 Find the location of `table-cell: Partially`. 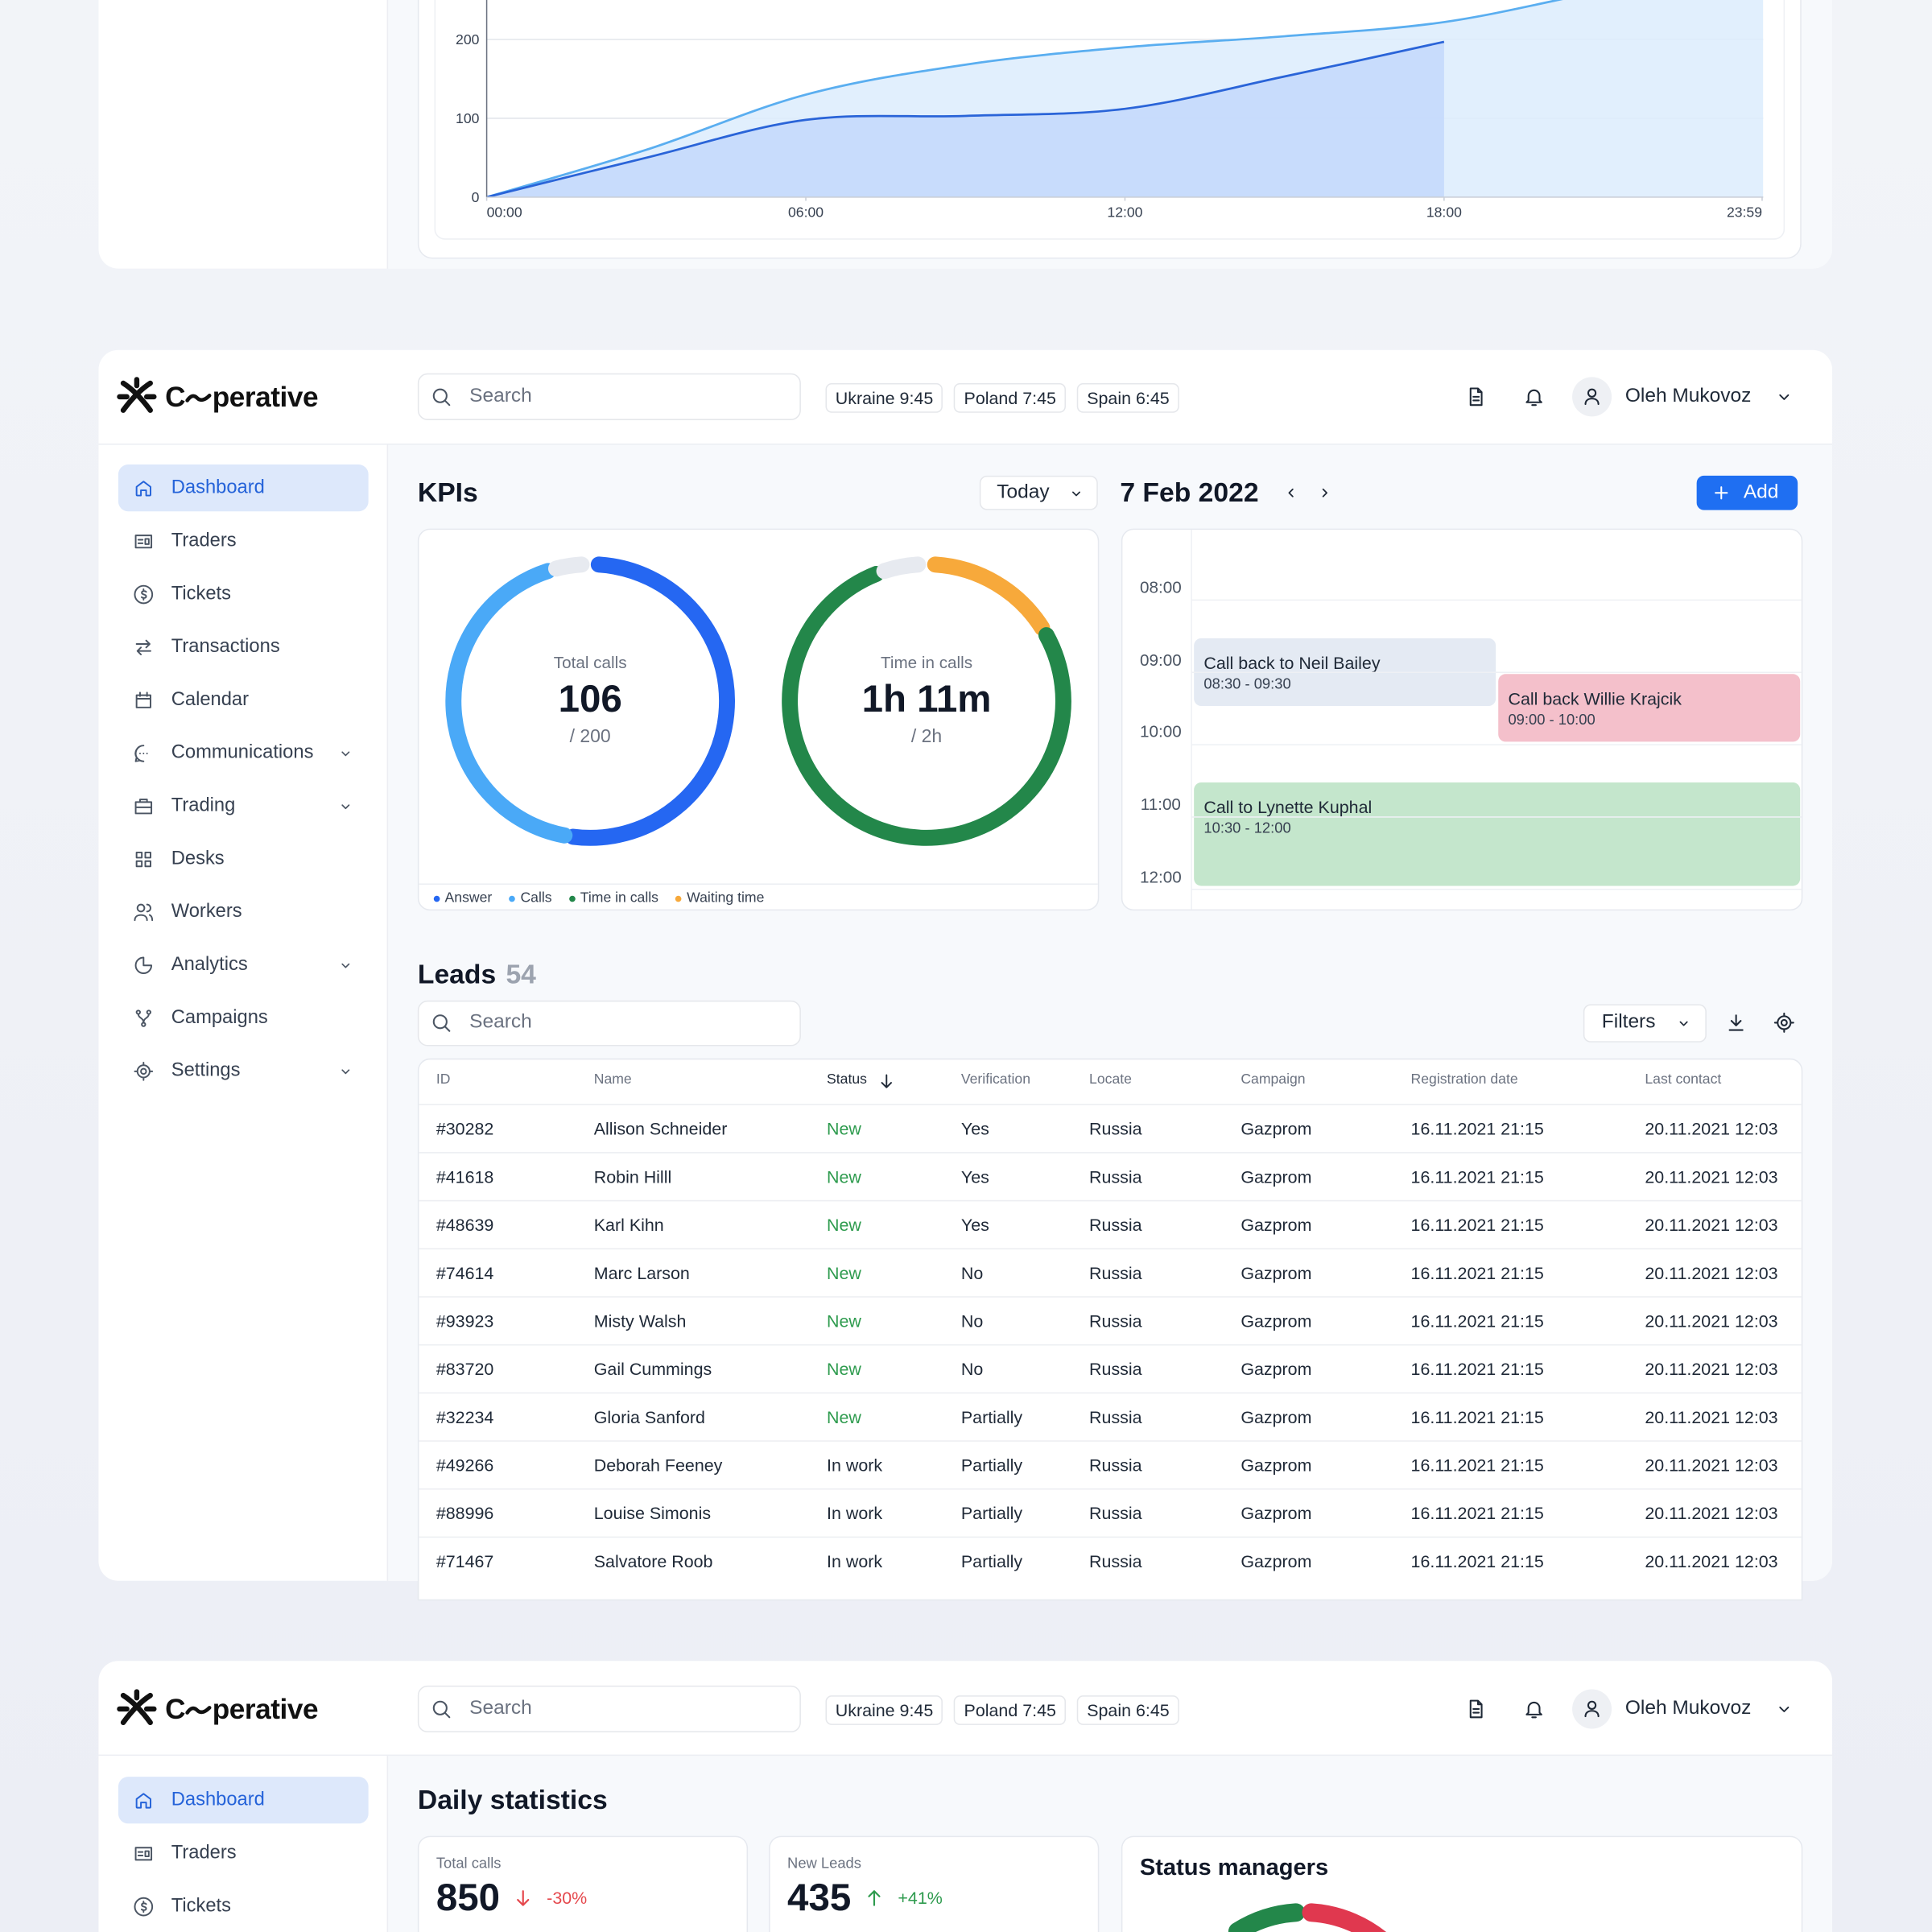

table-cell: Partially is located at coordinates (991, 1513).